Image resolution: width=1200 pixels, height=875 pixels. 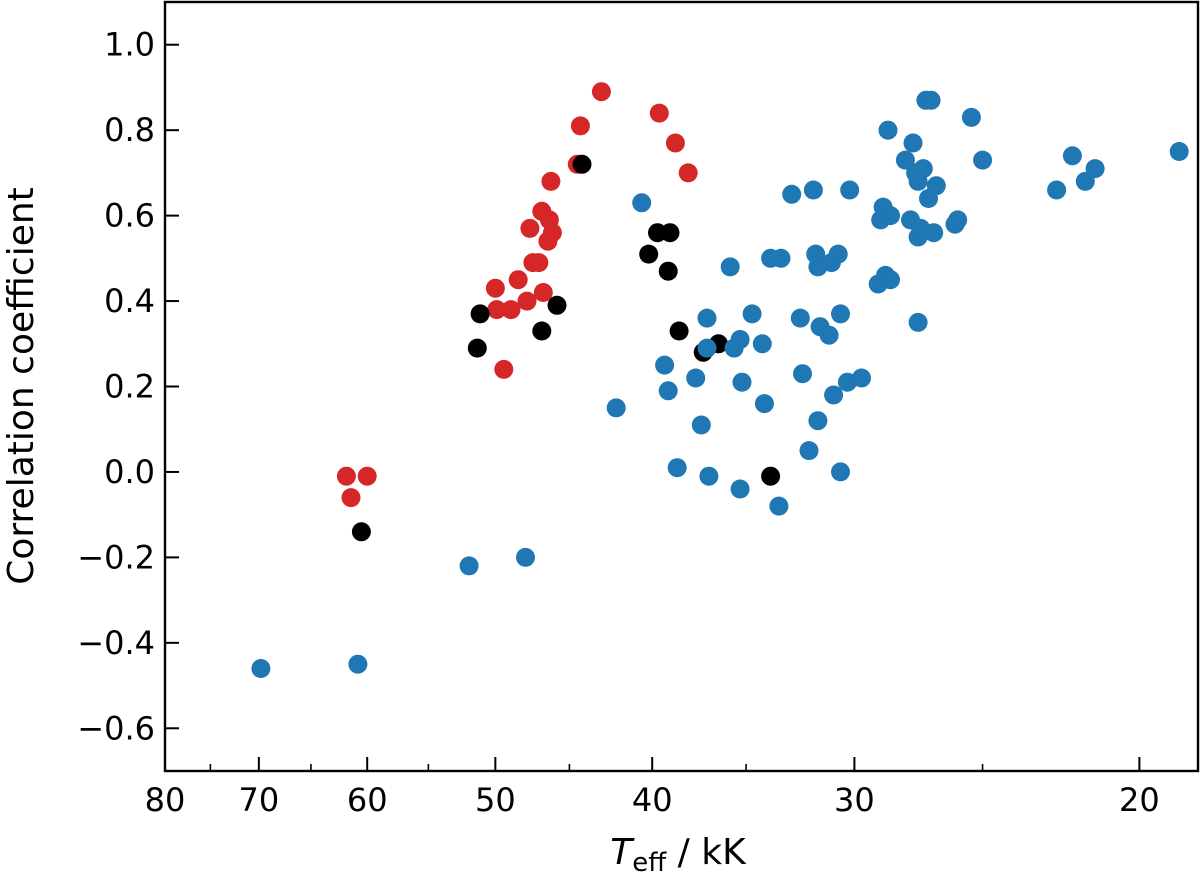 I want to click on y-tick-label: 0.2, so click(x=129, y=387).